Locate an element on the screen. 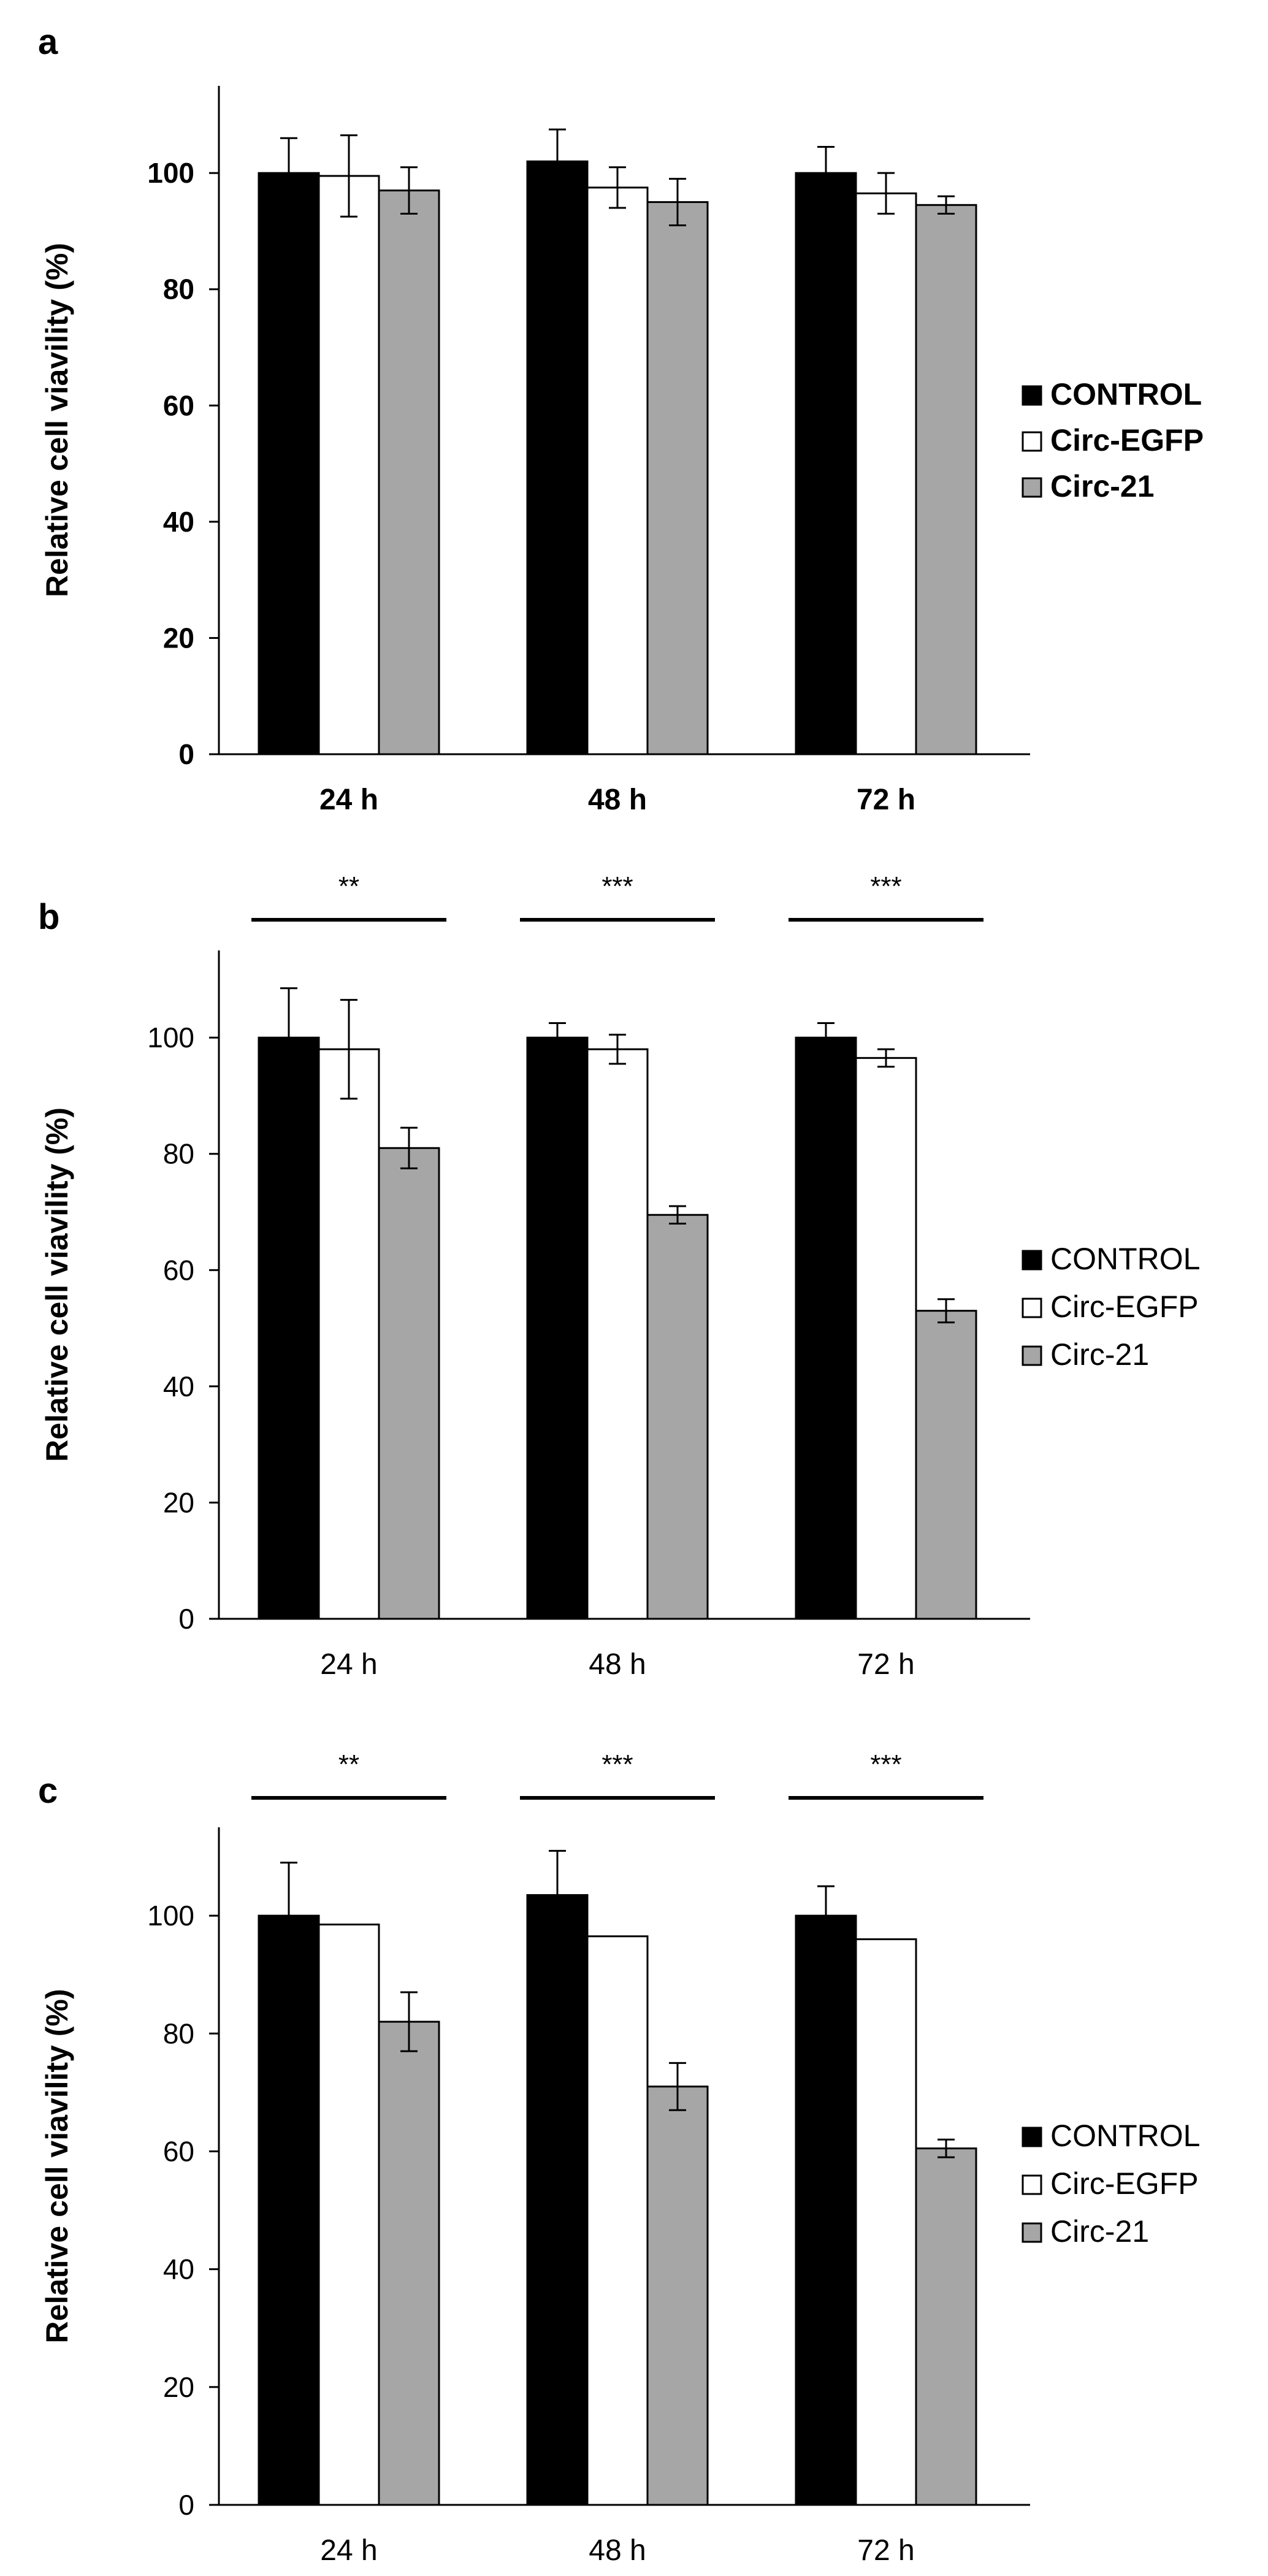 The height and width of the screenshot is (2576, 1268). panel-label: c is located at coordinates (48, 1791).